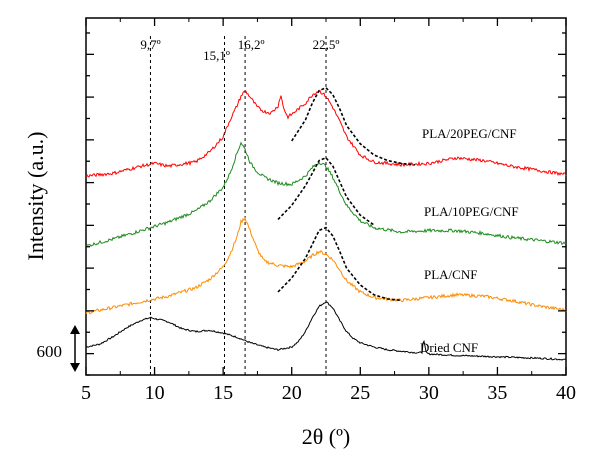 Image resolution: width=600 pixels, height=456 pixels. Describe the element at coordinates (216, 55) in the screenshot. I see `peak-marker-label: 15,1º` at that location.